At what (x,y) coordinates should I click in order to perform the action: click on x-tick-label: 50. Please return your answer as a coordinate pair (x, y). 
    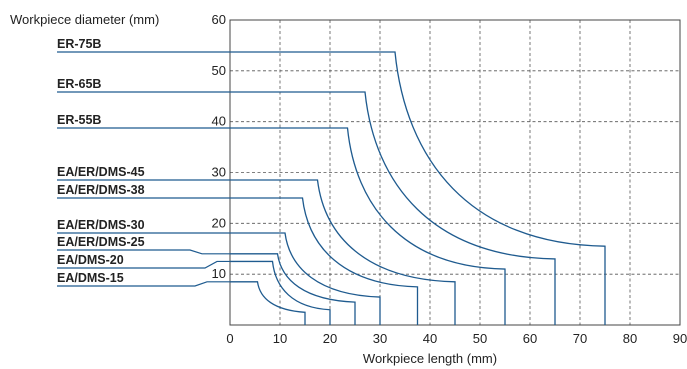
    Looking at the image, I should click on (480, 338).